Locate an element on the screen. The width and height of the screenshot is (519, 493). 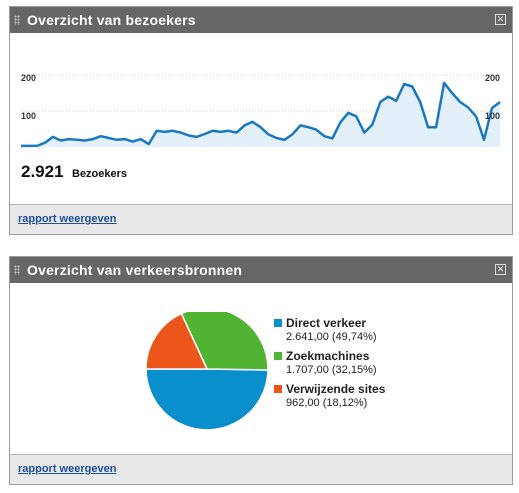
legend-item-direct: Direct verkeer 2.641,00 (49,74%) is located at coordinates (329, 330).